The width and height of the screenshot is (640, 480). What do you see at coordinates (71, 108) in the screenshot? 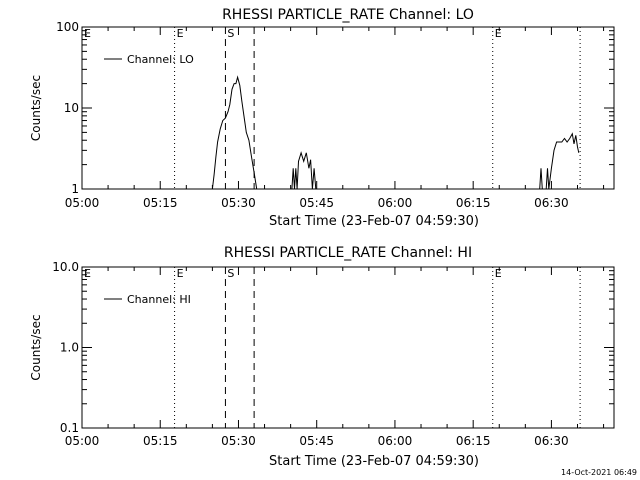
I see `y-tick-label: 10` at bounding box center [71, 108].